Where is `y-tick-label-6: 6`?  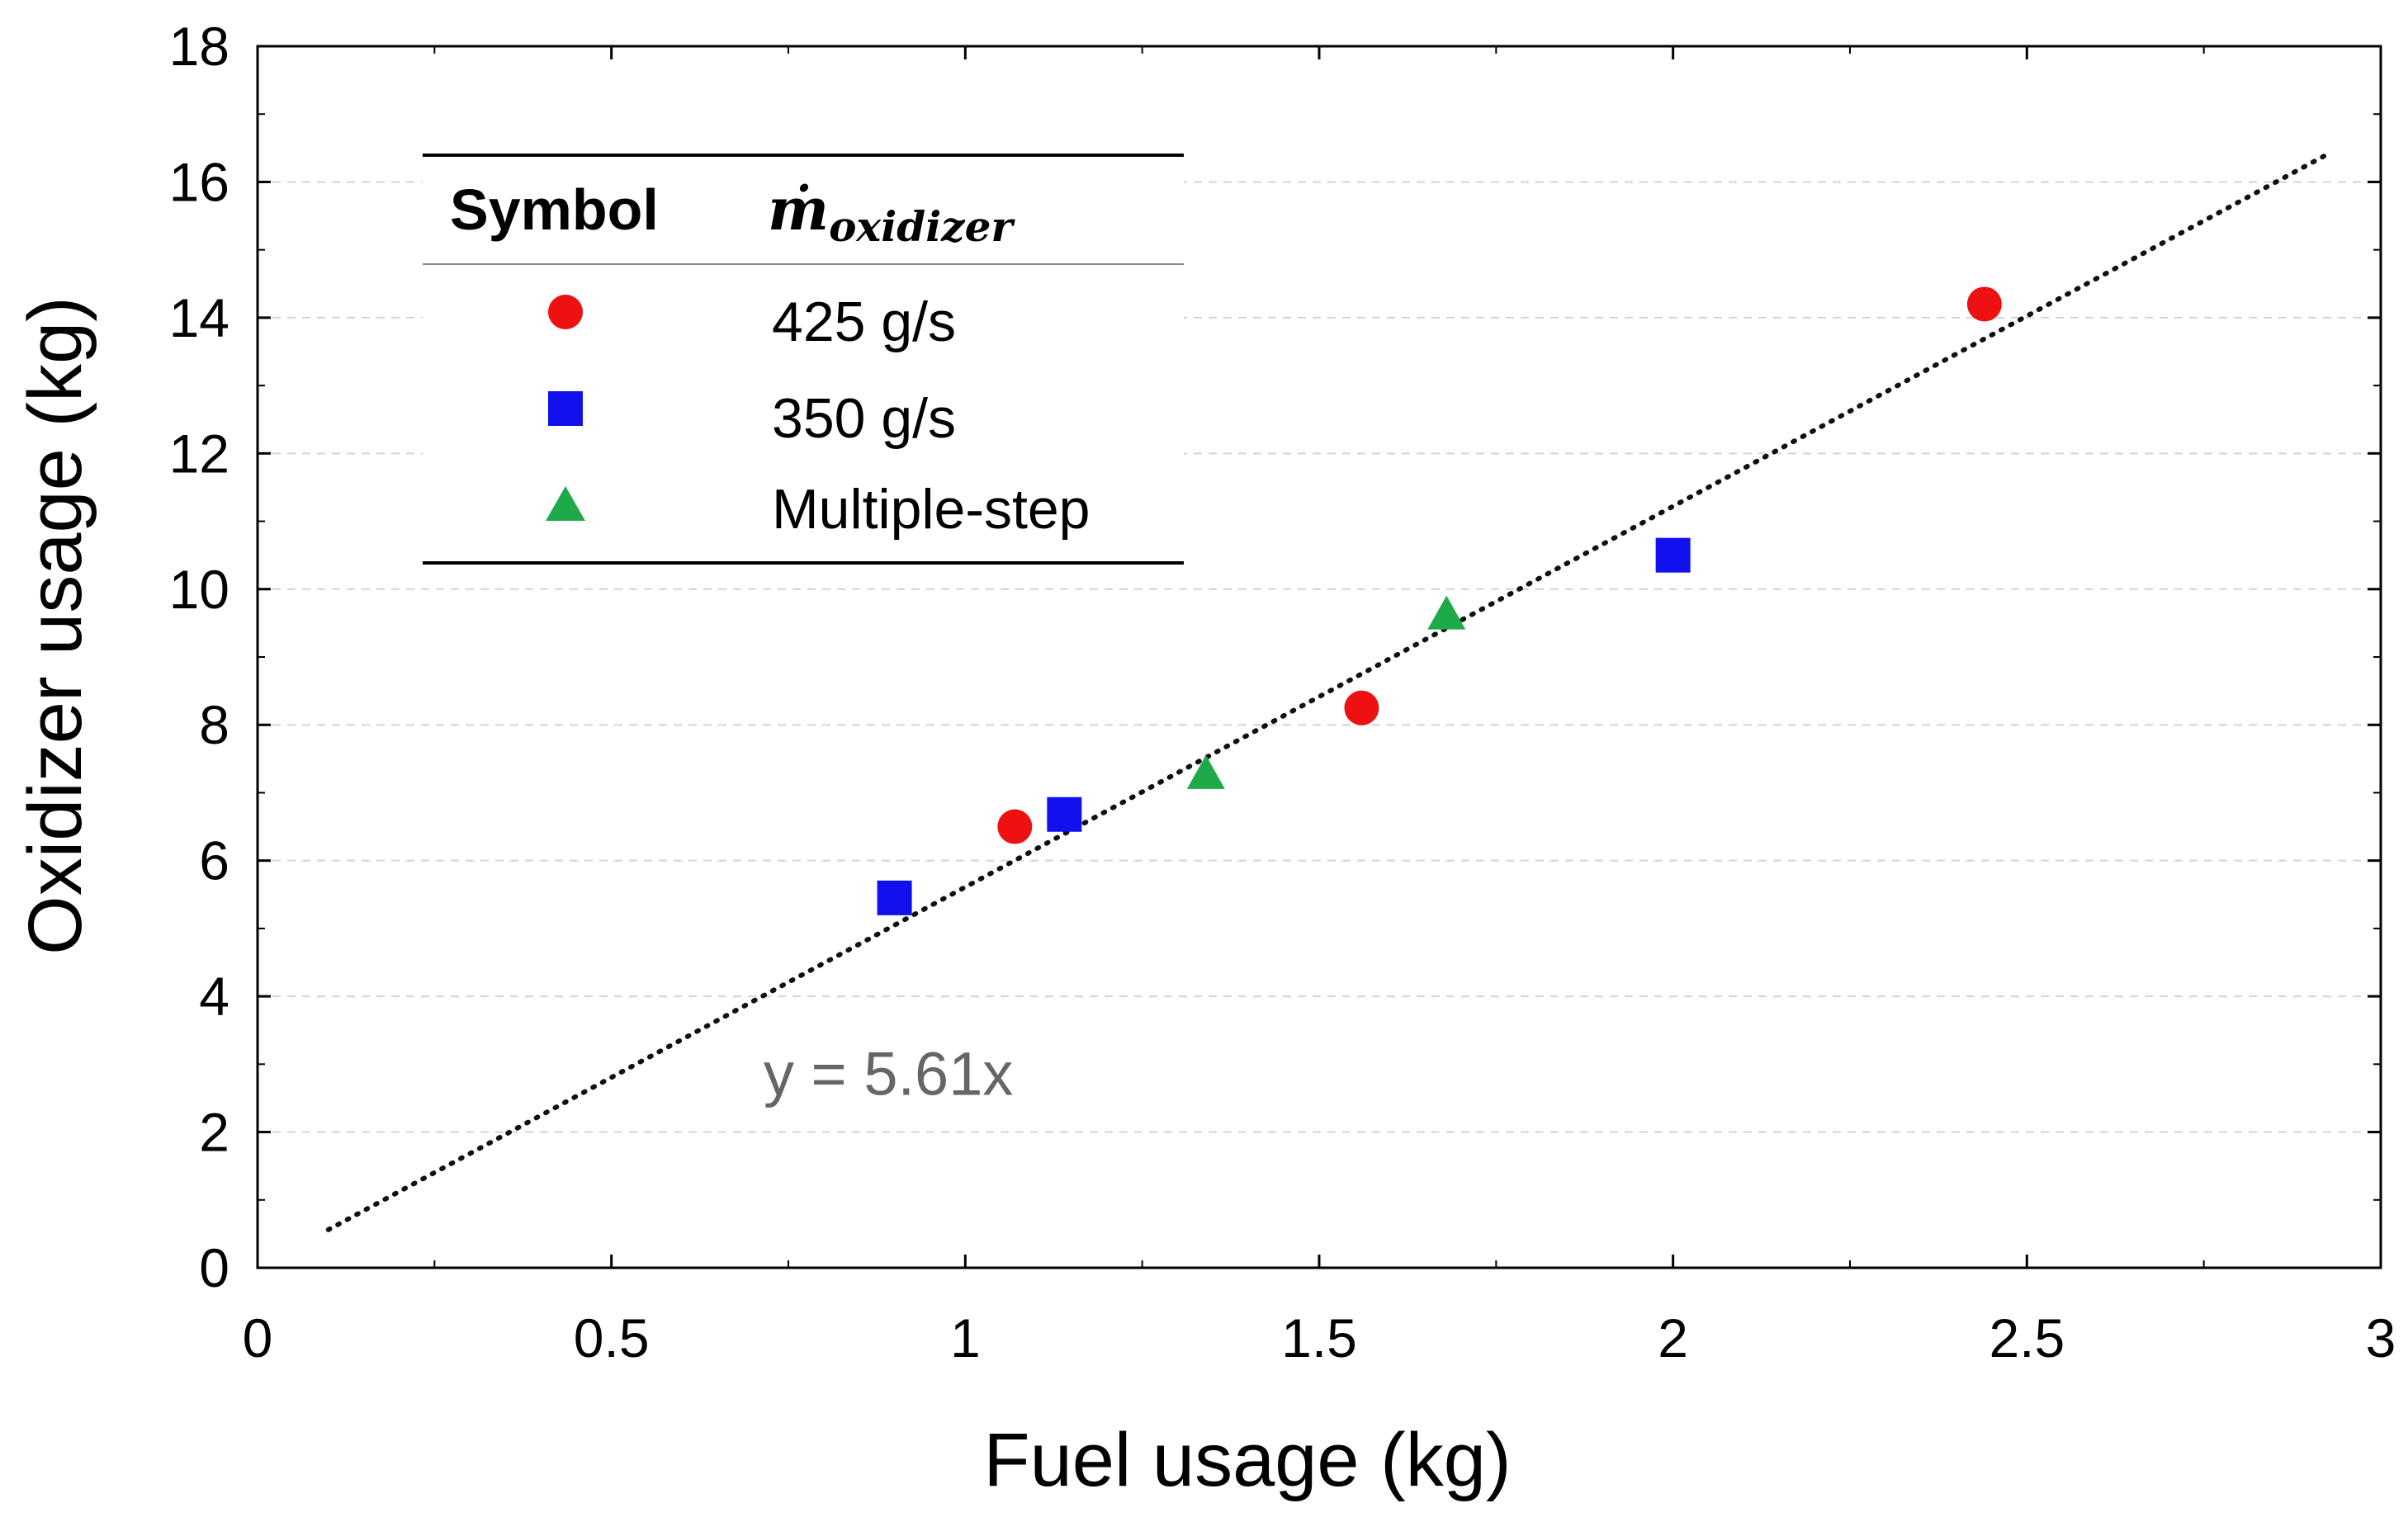
y-tick-label-6: 6 is located at coordinates (214, 860).